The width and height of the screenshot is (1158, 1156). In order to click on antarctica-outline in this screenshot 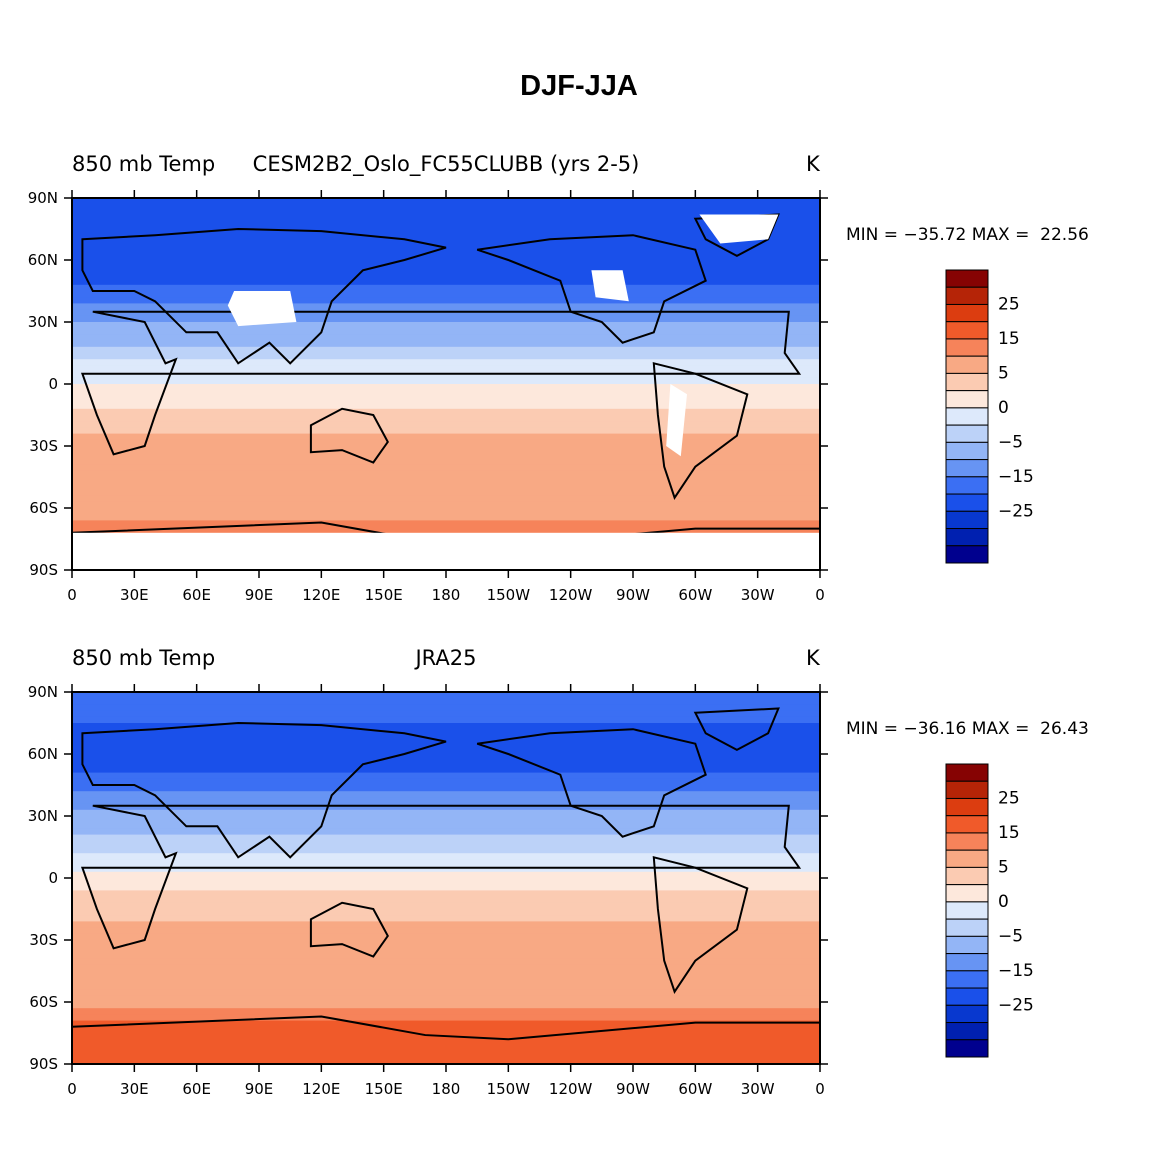, I will do `click(445, 1028)`.